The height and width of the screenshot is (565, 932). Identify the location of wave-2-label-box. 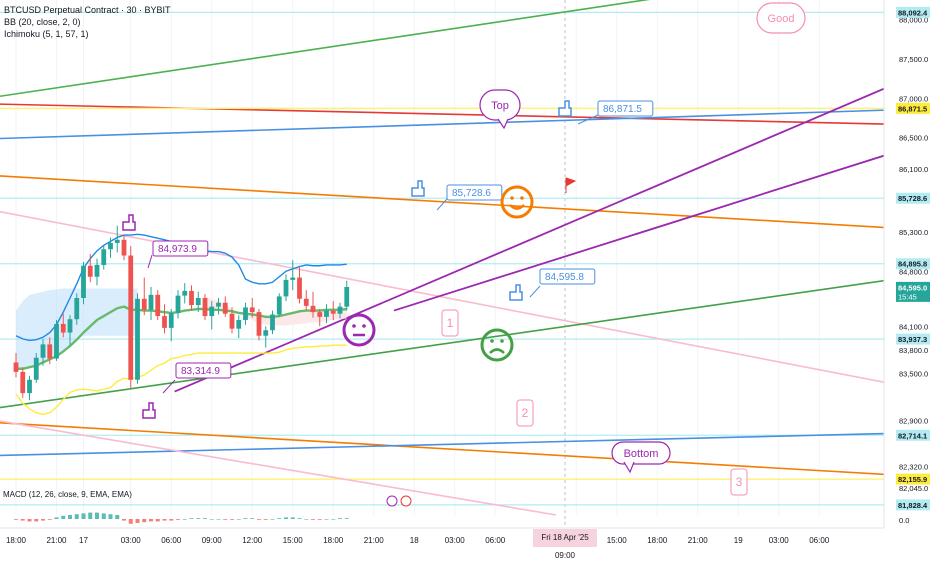
(525, 413).